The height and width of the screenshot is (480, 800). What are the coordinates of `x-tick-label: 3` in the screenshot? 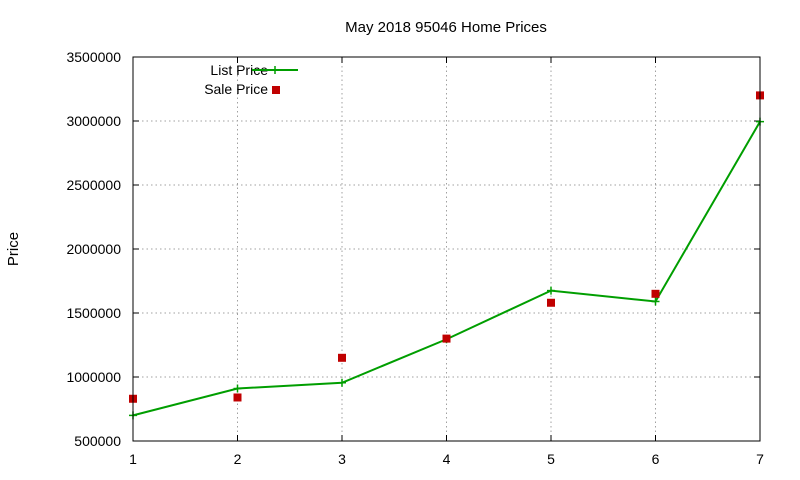 It's located at (342, 459).